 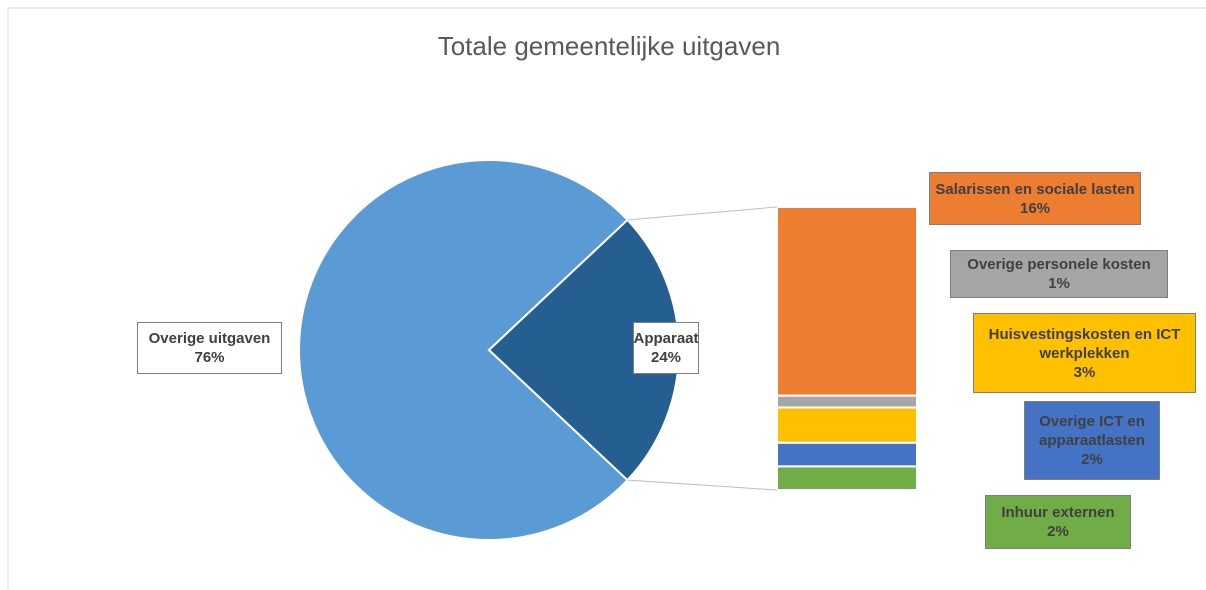 What do you see at coordinates (1084, 343) in the screenshot?
I see `label-text: Huisvestingskosten en ICT werkplekken` at bounding box center [1084, 343].